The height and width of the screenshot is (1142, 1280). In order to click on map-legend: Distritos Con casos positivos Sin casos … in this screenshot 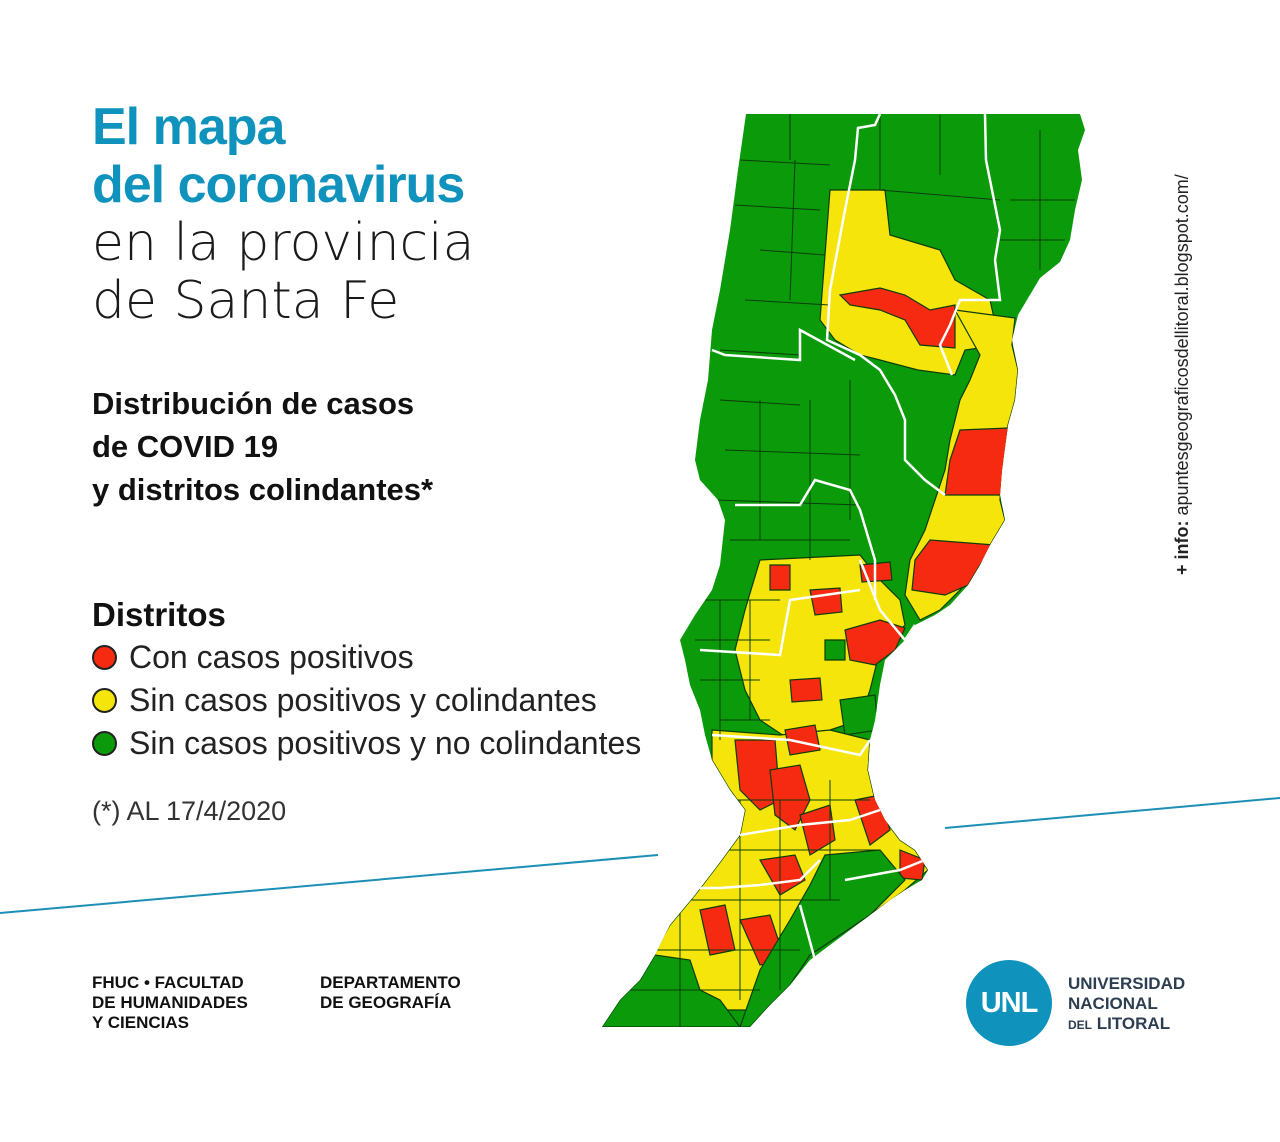, I will do `click(366, 680)`.